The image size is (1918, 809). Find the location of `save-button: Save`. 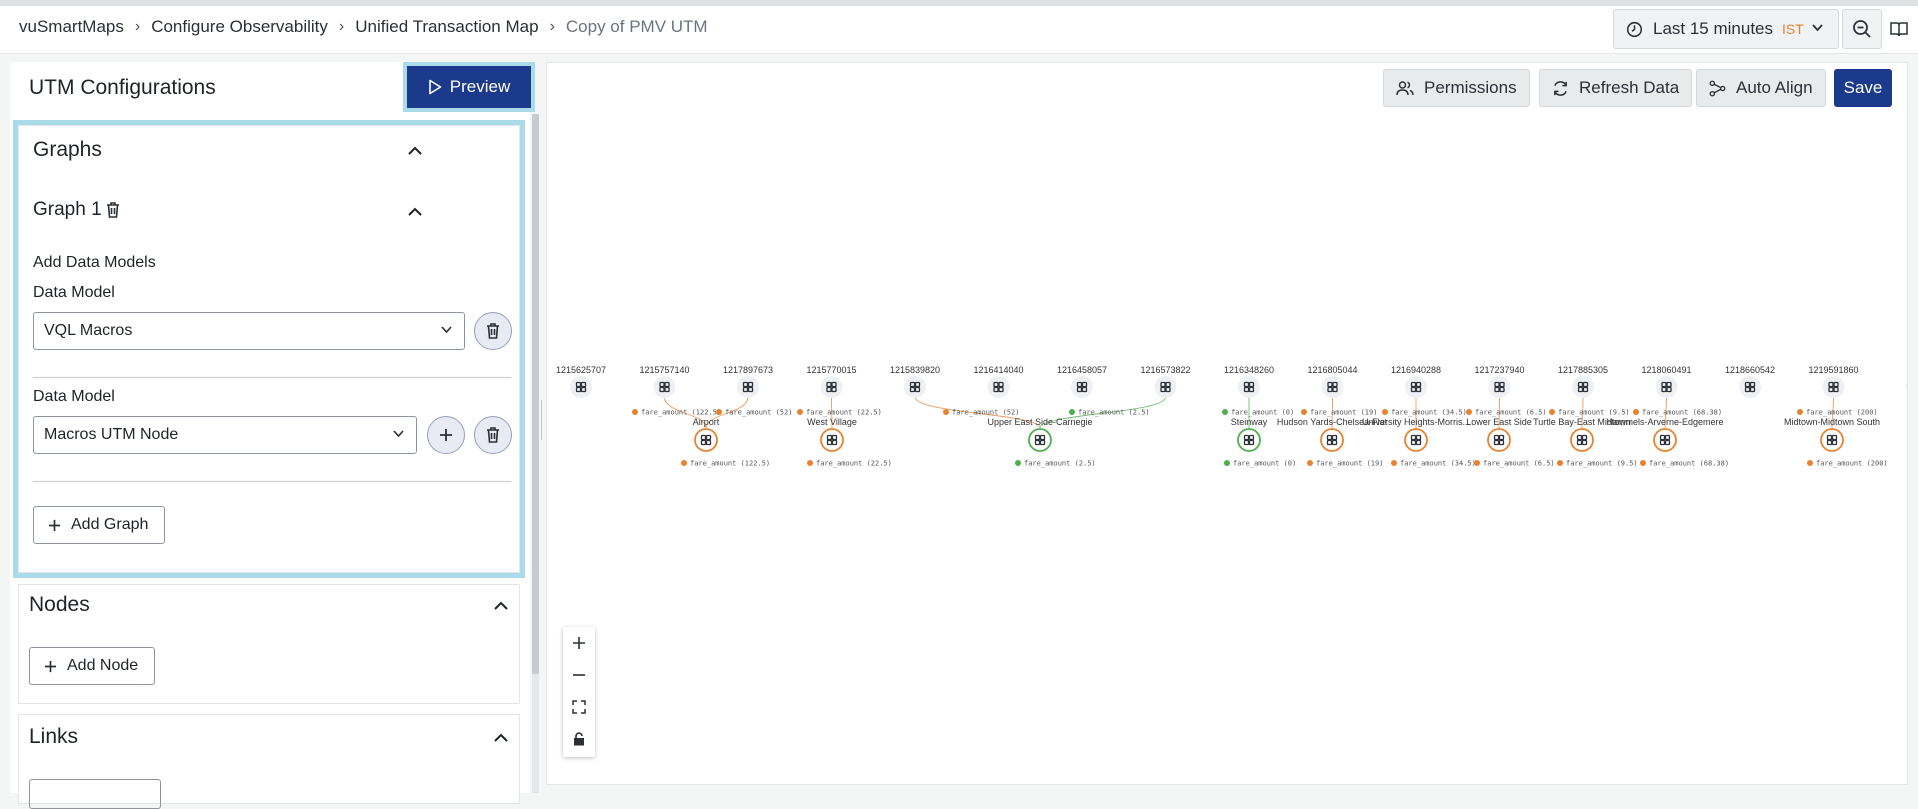

save-button: Save is located at coordinates (1863, 88).